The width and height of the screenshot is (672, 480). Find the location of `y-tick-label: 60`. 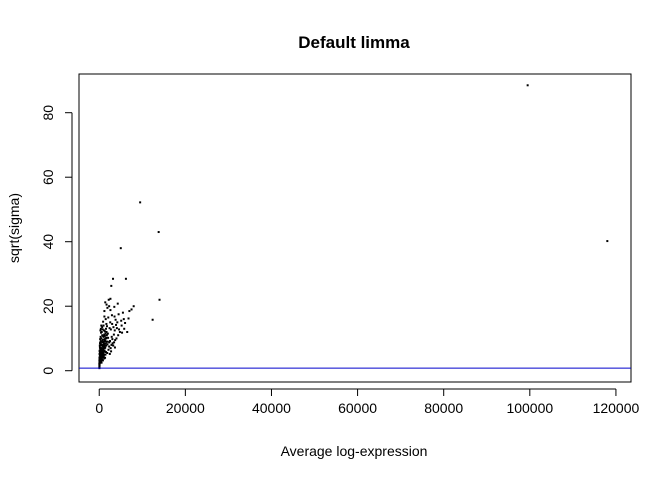

y-tick-label: 60 is located at coordinates (48, 177).